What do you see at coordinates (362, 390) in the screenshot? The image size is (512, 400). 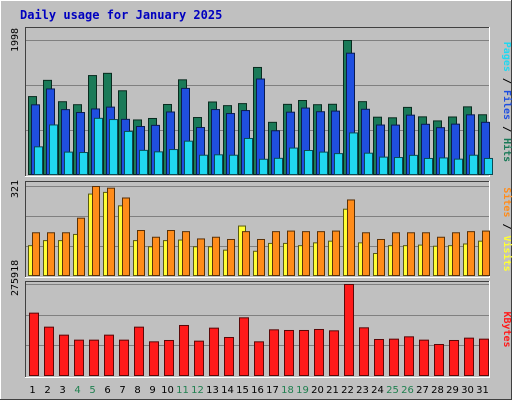 I see `x-tick-label-day-23: 23` at bounding box center [362, 390].